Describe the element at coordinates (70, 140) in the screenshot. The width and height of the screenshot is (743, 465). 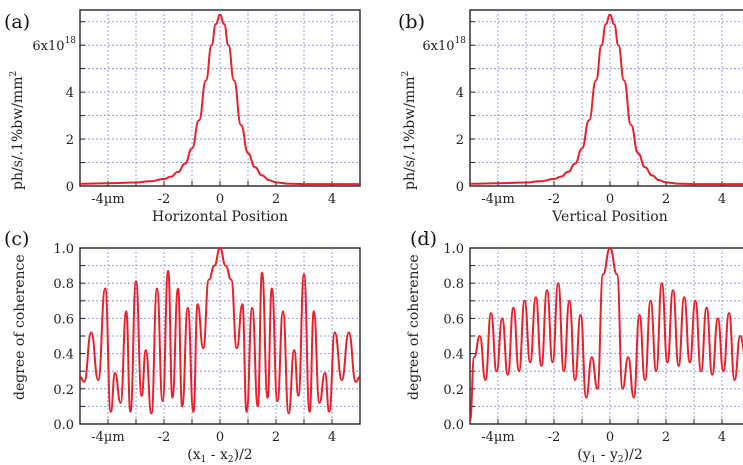
I see `y-tick-label-a: 2` at that location.